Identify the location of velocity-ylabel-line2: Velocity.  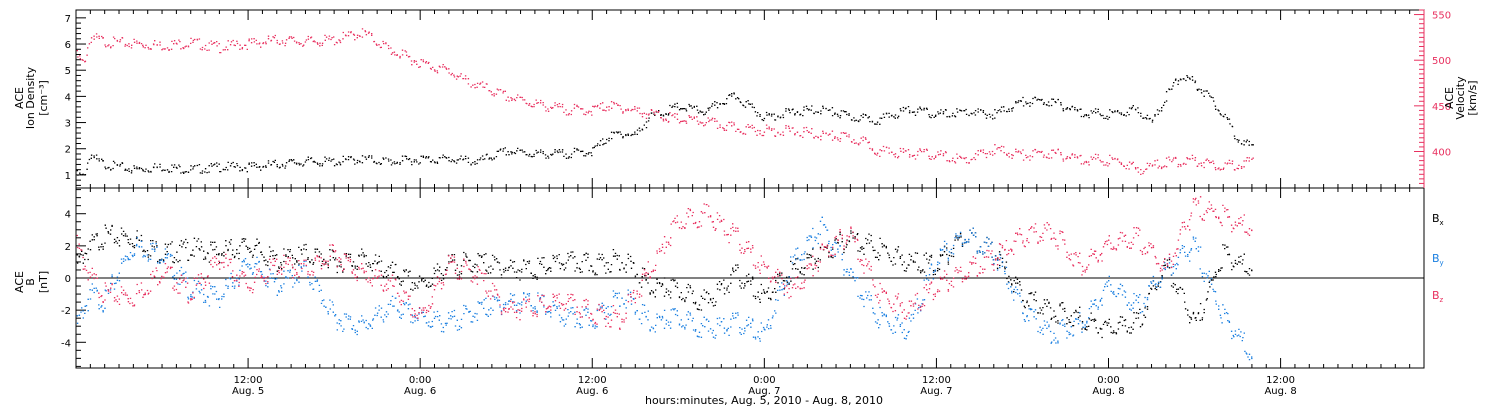
(1460, 98).